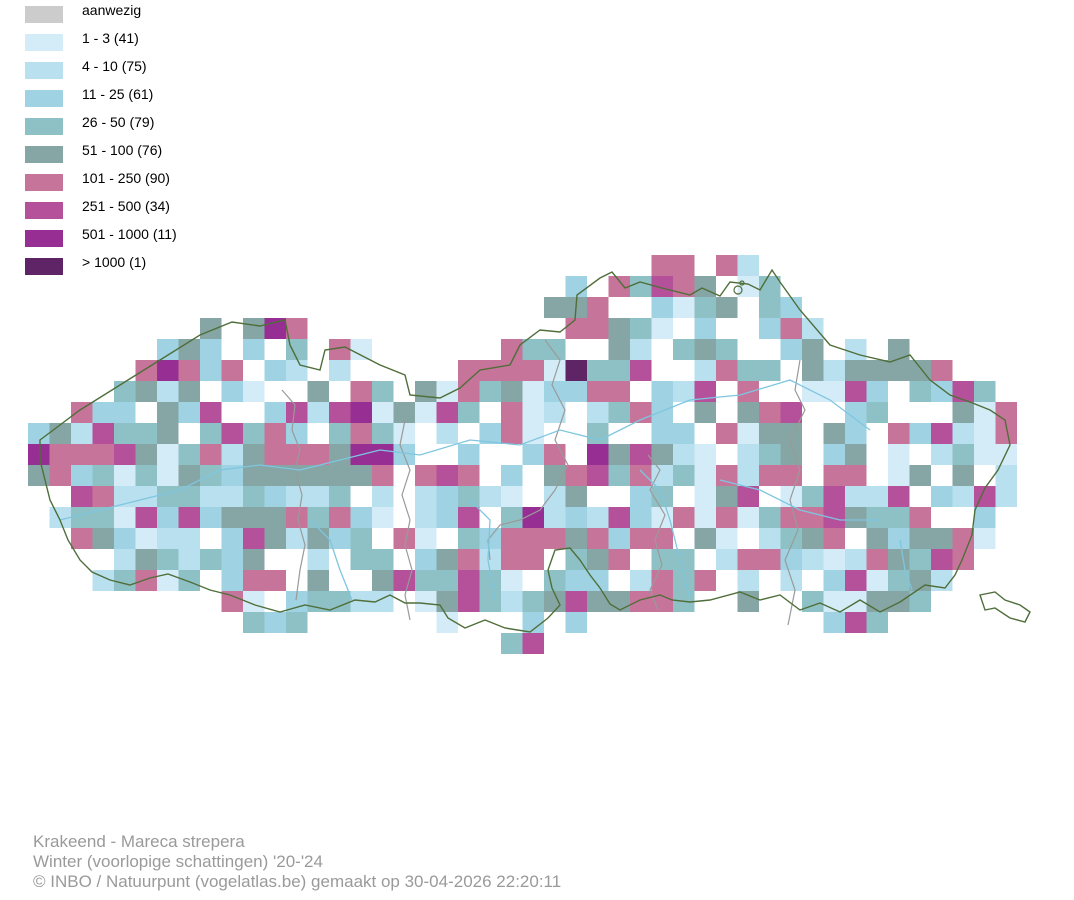  I want to click on legend-swatch, so click(44, 266).